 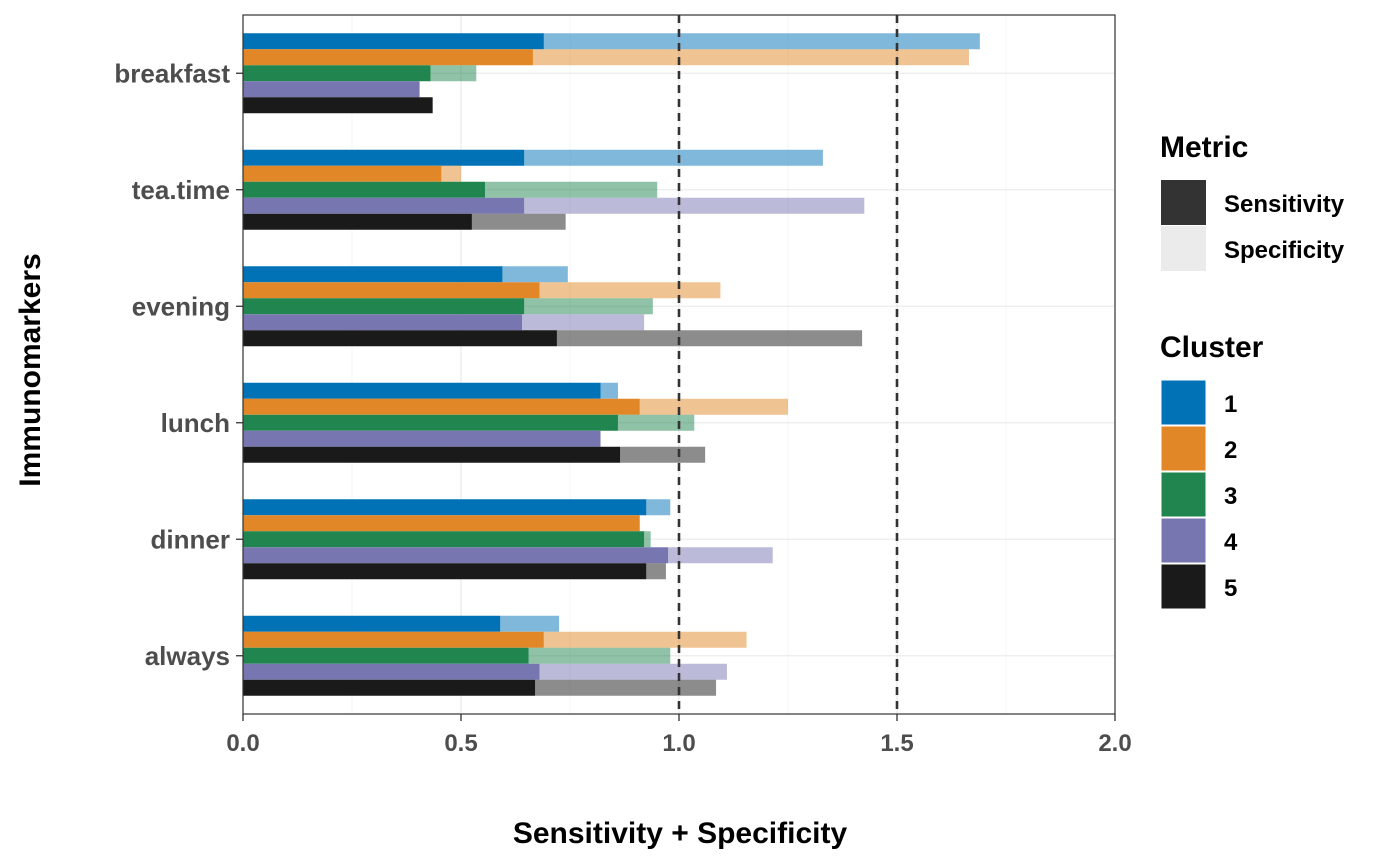 What do you see at coordinates (460, 743) in the screenshot?
I see `x-tick-label: 0.5` at bounding box center [460, 743].